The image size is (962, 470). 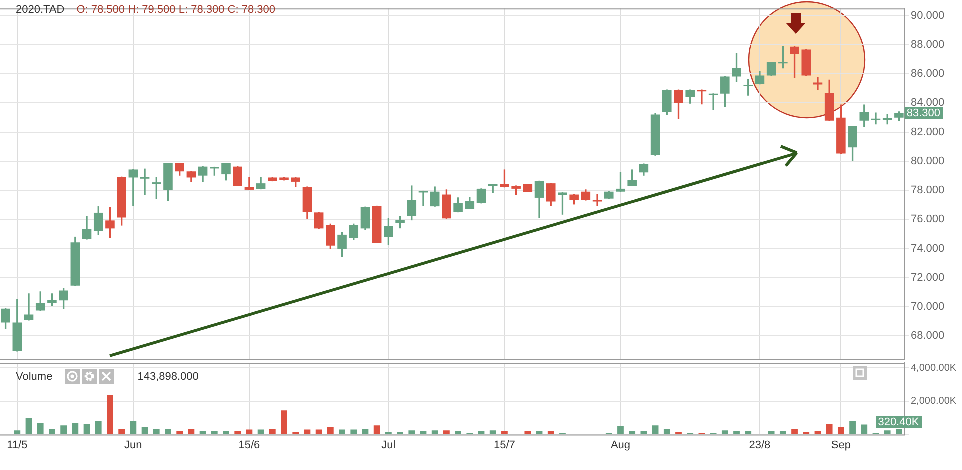 I want to click on x-tick-label: Sep, so click(x=841, y=445).